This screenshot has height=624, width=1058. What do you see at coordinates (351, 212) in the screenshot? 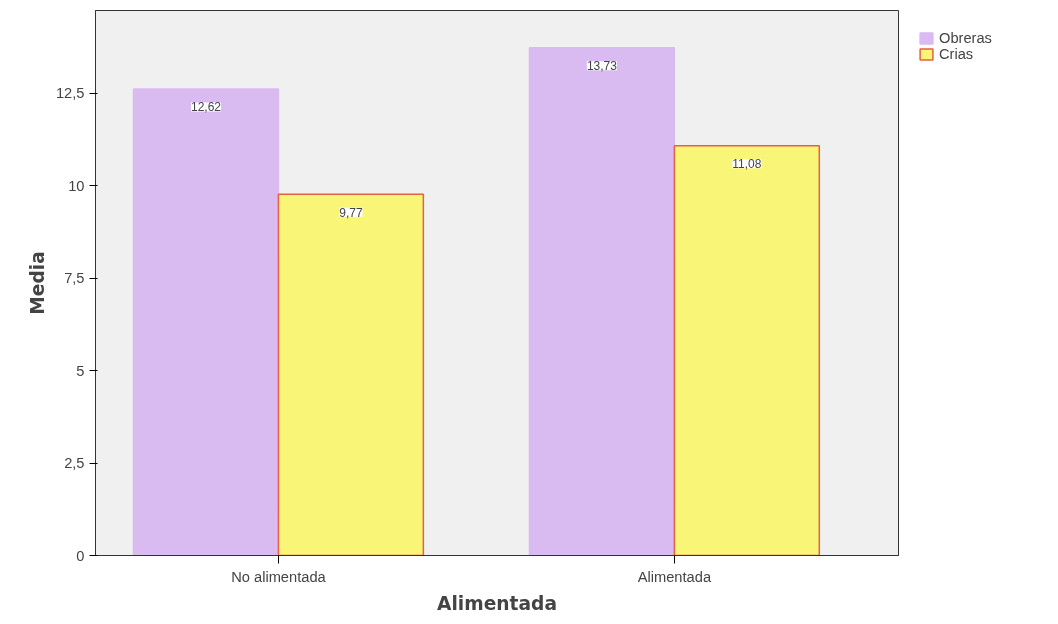
I see `text: 9,77` at bounding box center [351, 212].